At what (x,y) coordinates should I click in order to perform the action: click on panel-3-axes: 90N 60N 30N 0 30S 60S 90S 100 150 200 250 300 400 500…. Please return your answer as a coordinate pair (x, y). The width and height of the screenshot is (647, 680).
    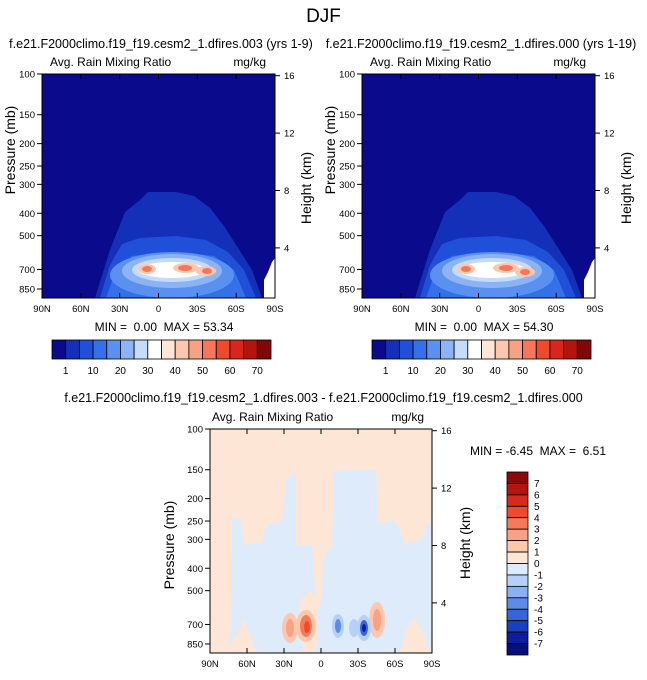
    Looking at the image, I should click on (319, 548).